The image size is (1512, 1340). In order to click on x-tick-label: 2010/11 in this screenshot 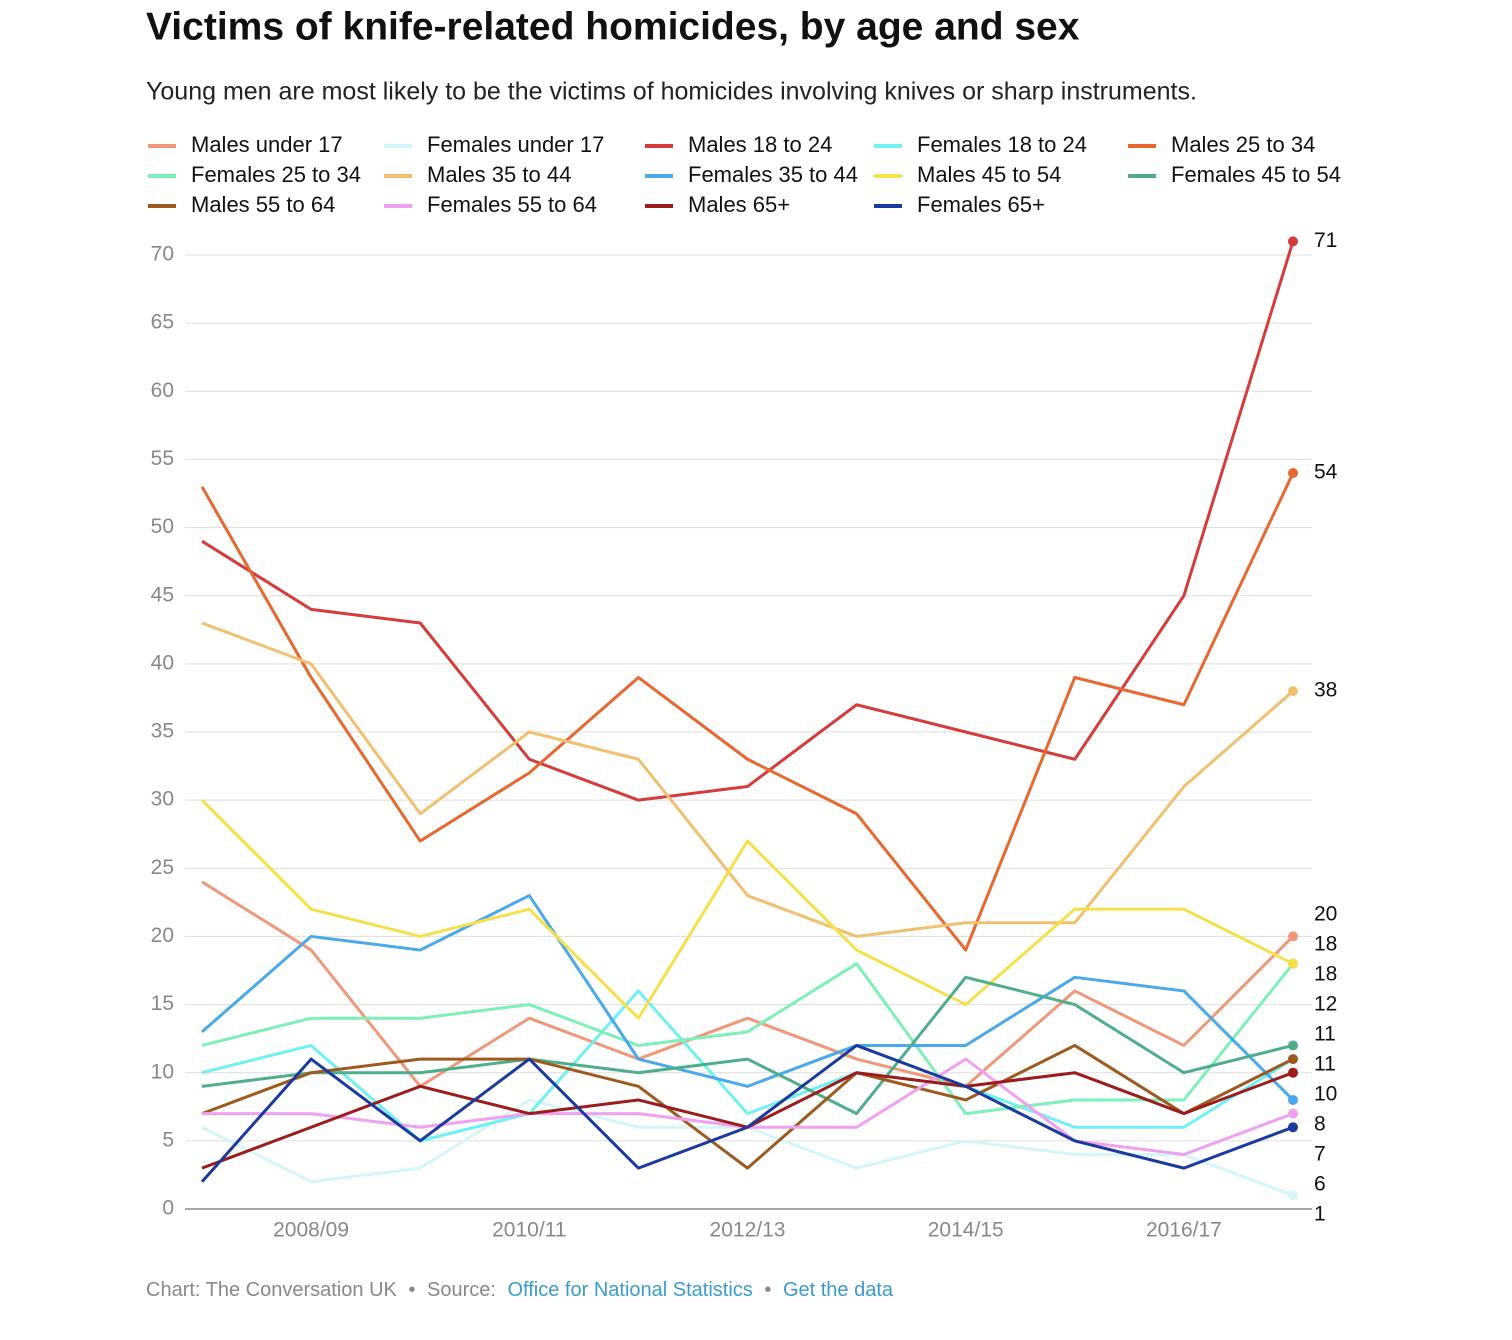, I will do `click(529, 1230)`.